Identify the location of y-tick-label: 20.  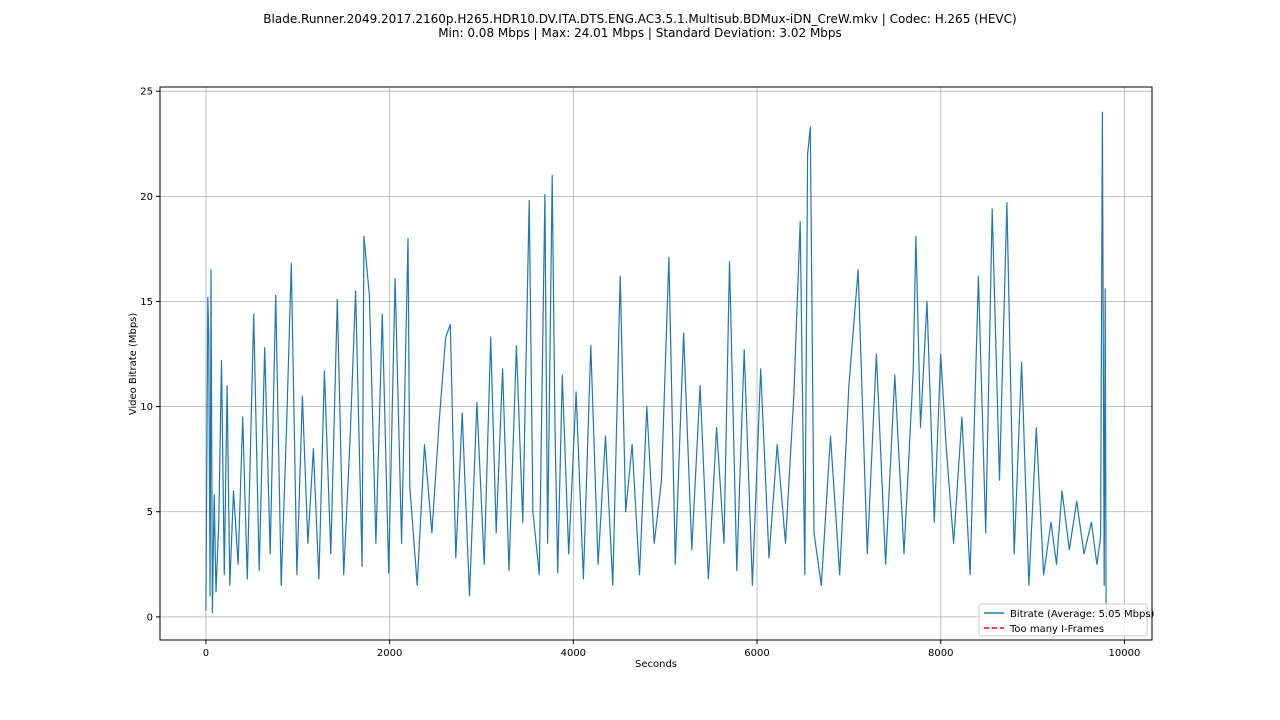
(146, 197).